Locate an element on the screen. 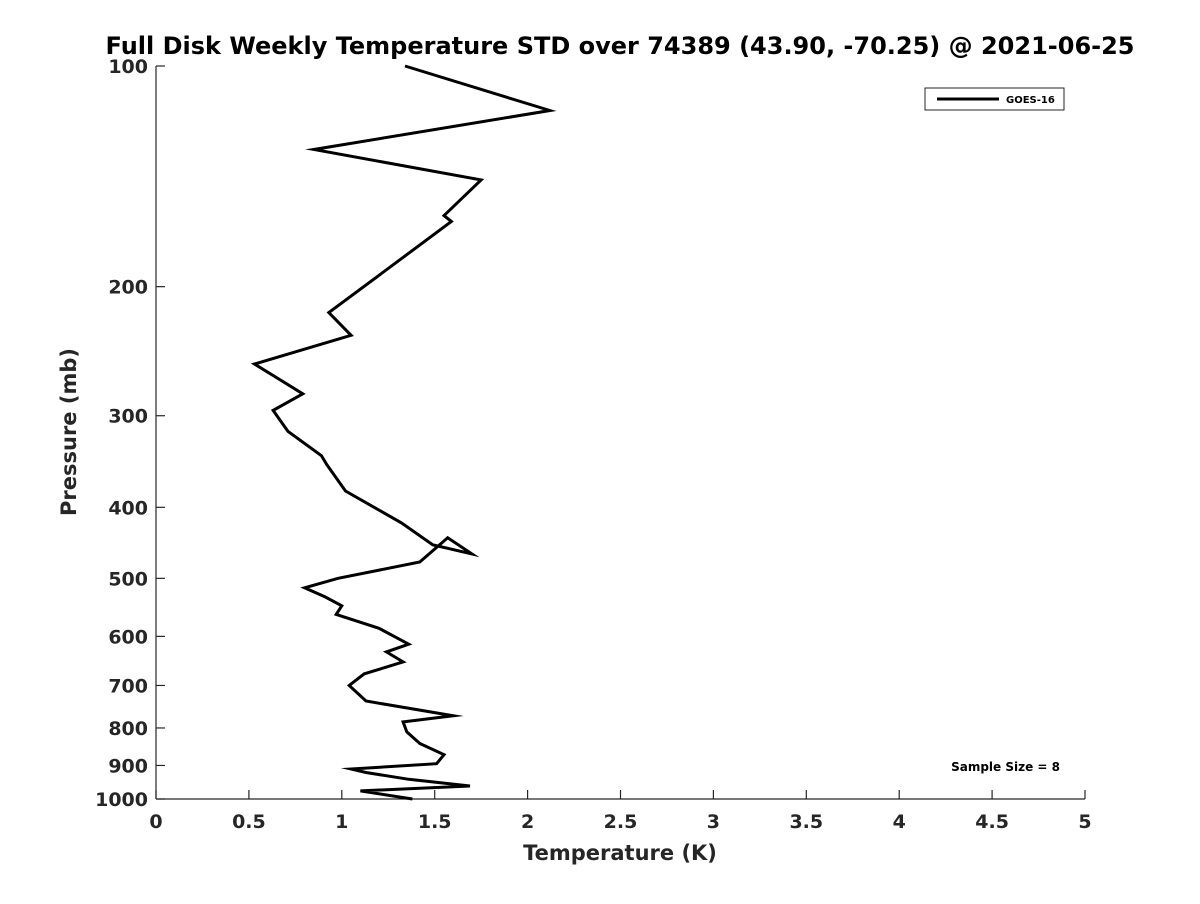 Image resolution: width=1200 pixels, height=904 pixels. y-axis-ticks: 100 200 300 400 500 600 700 800 900 1000 is located at coordinates (130, 433).